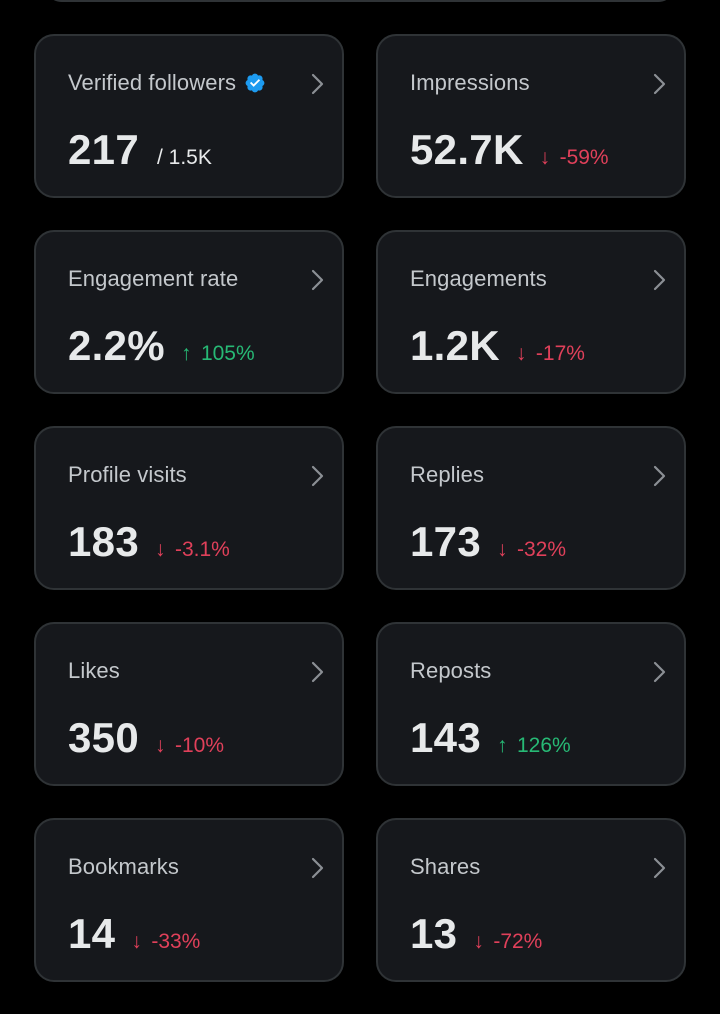 This screenshot has height=1014, width=720. I want to click on metric-card-profile-visits: Profile visits 183 ↓ -3.1%, so click(189, 508).